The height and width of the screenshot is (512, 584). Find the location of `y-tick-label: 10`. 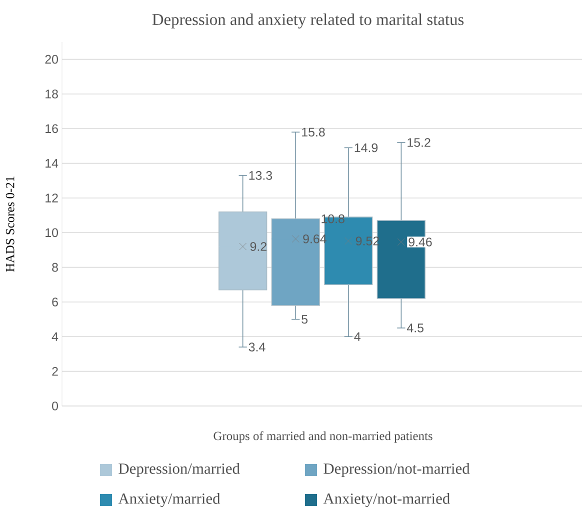

y-tick-label: 10 is located at coordinates (52, 233).